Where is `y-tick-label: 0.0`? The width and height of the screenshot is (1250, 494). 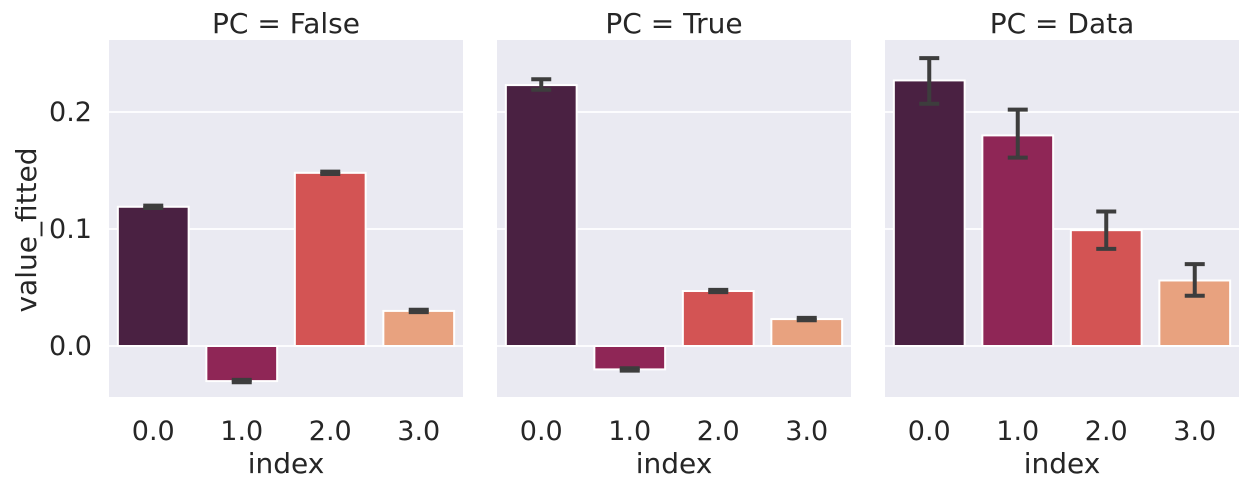
y-tick-label: 0.0 is located at coordinates (70, 346).